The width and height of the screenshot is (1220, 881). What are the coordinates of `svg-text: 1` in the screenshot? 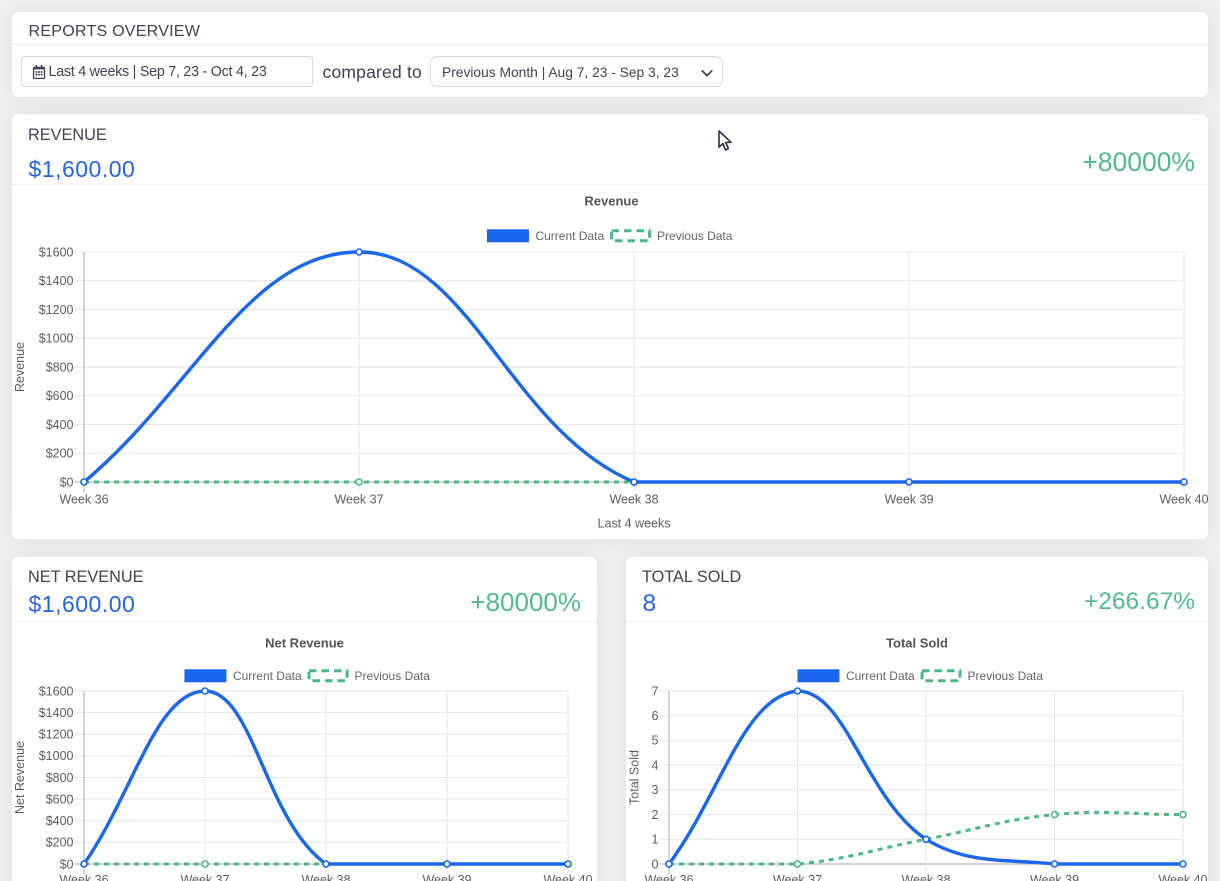 It's located at (655, 840).